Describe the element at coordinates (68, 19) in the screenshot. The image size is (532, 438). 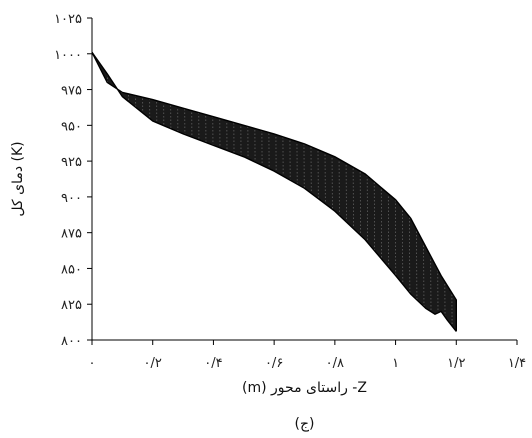
I see `y-tick-label-9: ۱۰۲۵` at that location.